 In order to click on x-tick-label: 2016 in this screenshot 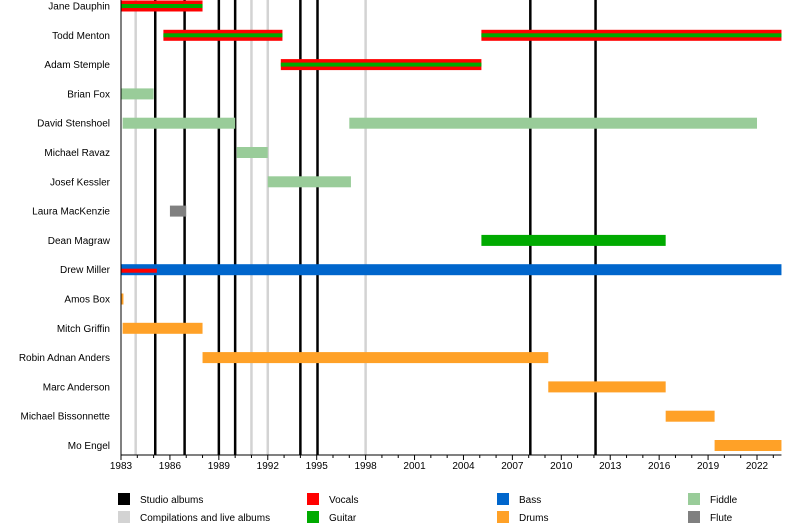, I will do `click(659, 466)`.